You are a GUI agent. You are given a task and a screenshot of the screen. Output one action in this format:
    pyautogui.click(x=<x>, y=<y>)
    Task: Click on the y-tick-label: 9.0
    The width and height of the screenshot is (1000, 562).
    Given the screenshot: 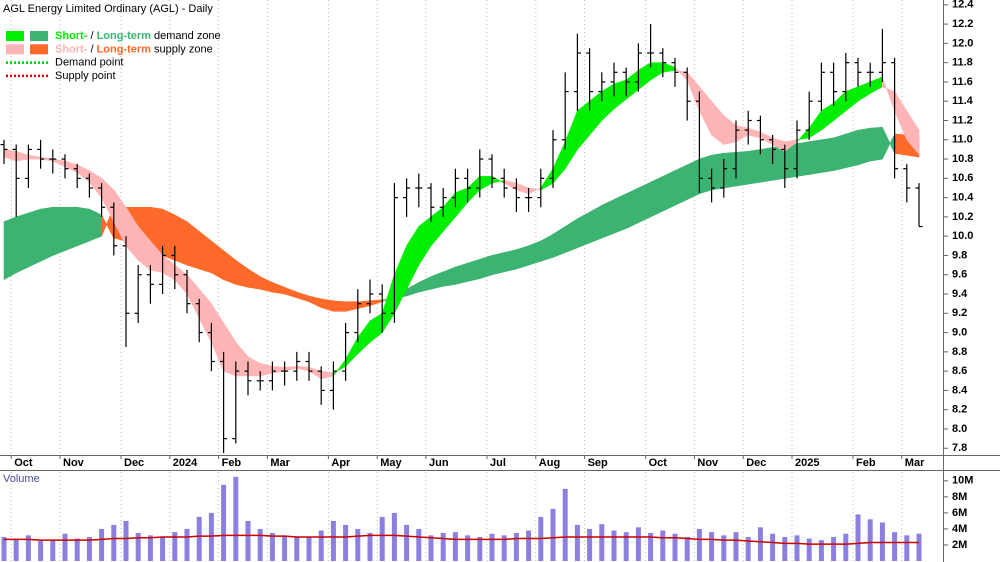 What is the action you would take?
    pyautogui.click(x=959, y=332)
    